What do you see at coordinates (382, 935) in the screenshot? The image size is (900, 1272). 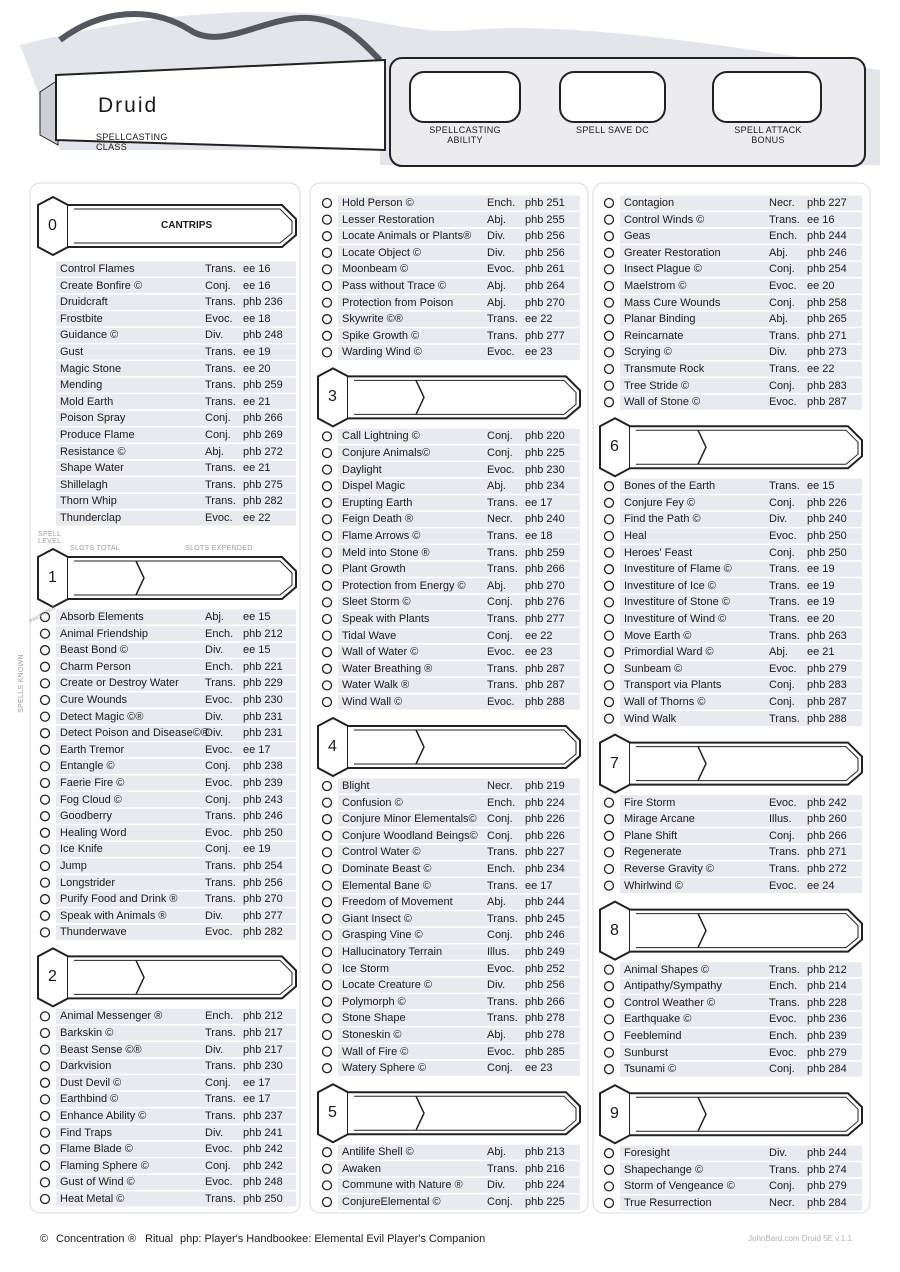 I see `spell-name: Grasping Vine ©` at bounding box center [382, 935].